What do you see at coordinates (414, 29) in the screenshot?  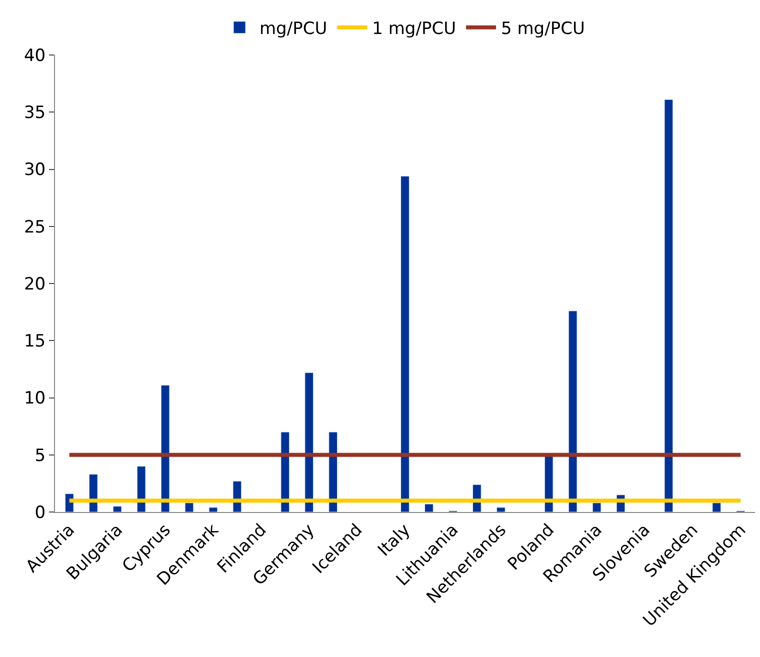 I see `legend-label: 1 mg/PCU` at bounding box center [414, 29].